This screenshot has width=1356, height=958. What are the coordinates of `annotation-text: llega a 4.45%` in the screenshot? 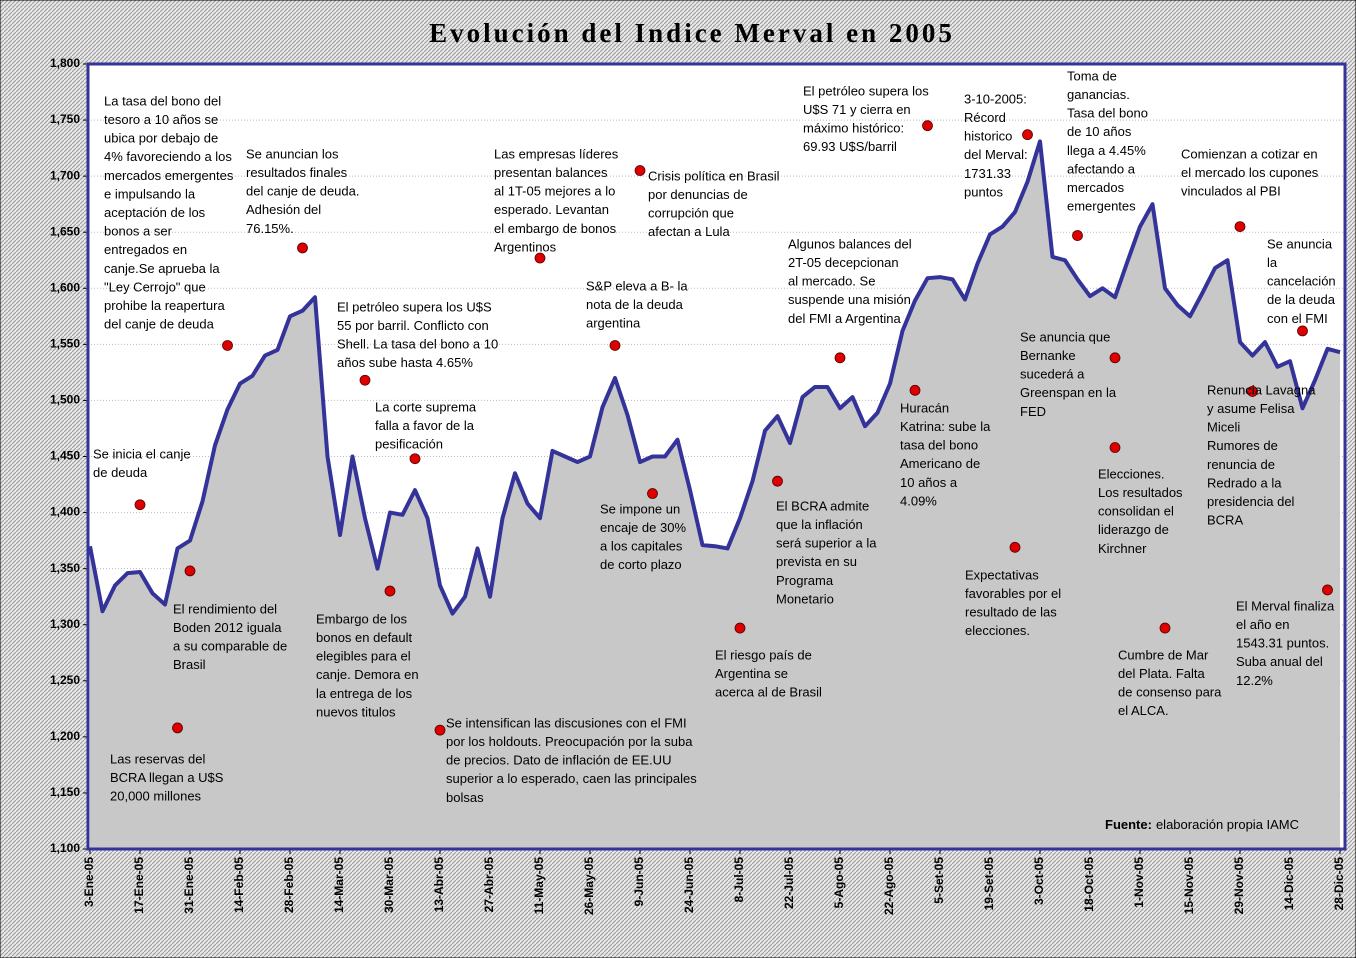 It's located at (1106, 150).